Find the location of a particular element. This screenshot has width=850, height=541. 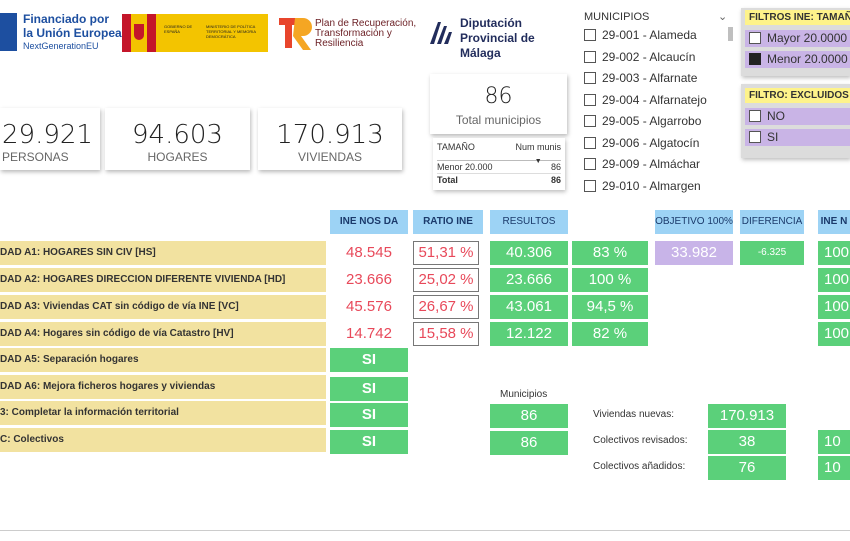

filter-option-menor: Menor 20.0000 is located at coordinates (797, 59).